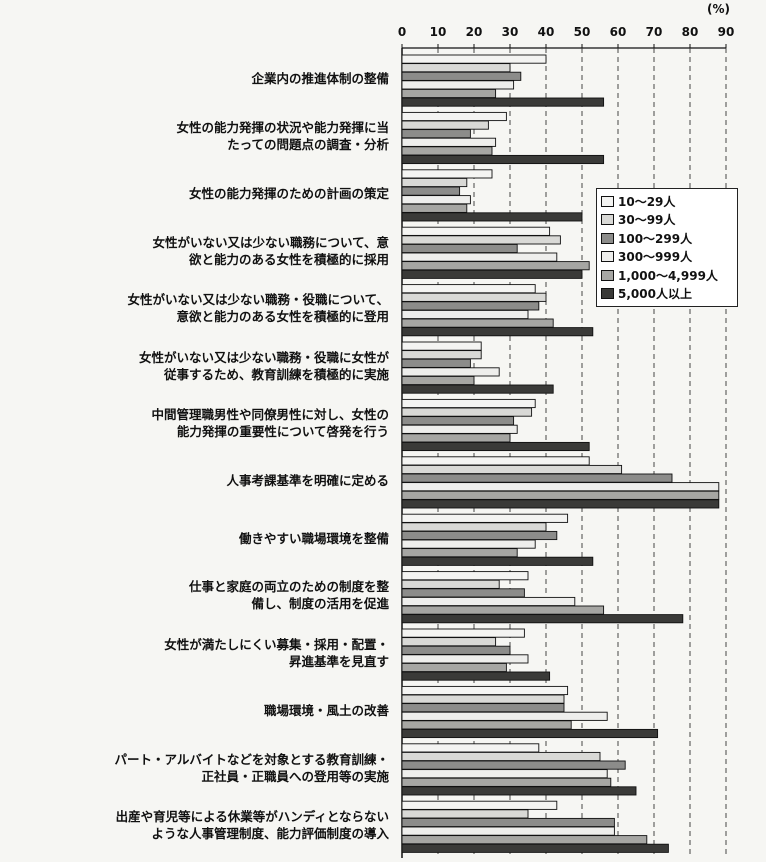 The width and height of the screenshot is (766, 862). What do you see at coordinates (276, 653) in the screenshot?
I see `category-label: 女性が満たしにくい募集・採用・配置・ 昇進基準を見直す` at bounding box center [276, 653].